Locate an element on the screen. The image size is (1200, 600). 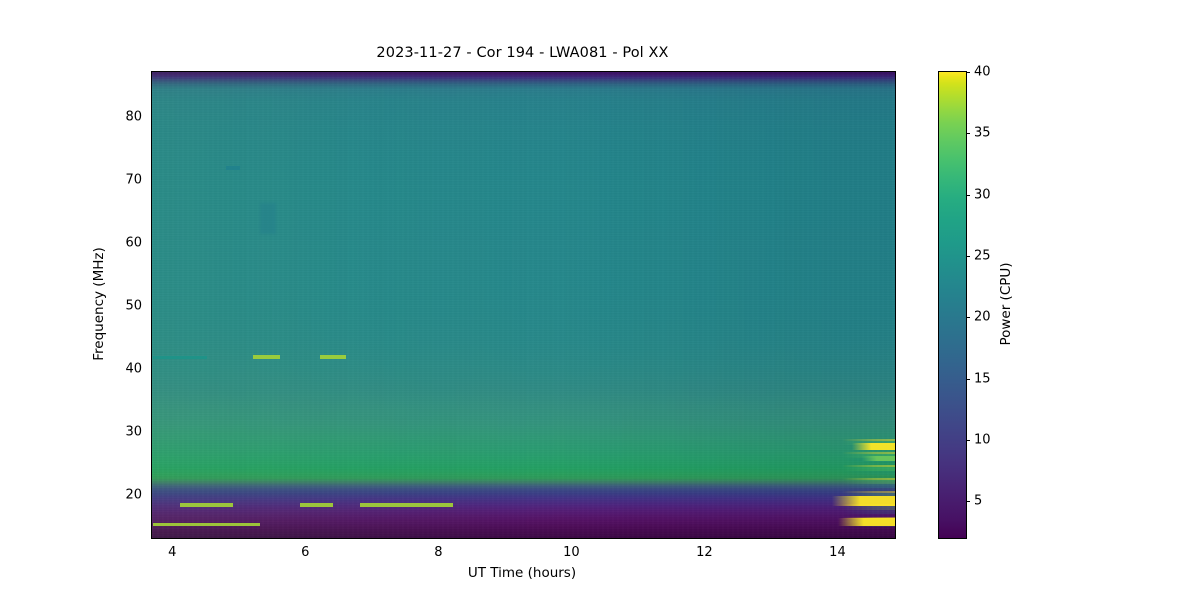
y-tick-label-40: 40 is located at coordinates (133, 369).